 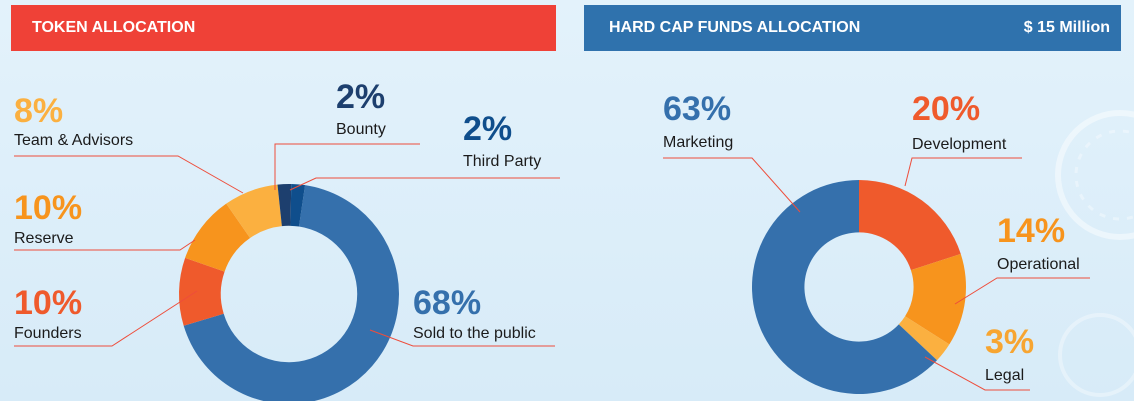 What do you see at coordinates (697, 109) in the screenshot?
I see `percent-label-marketing: 63%` at bounding box center [697, 109].